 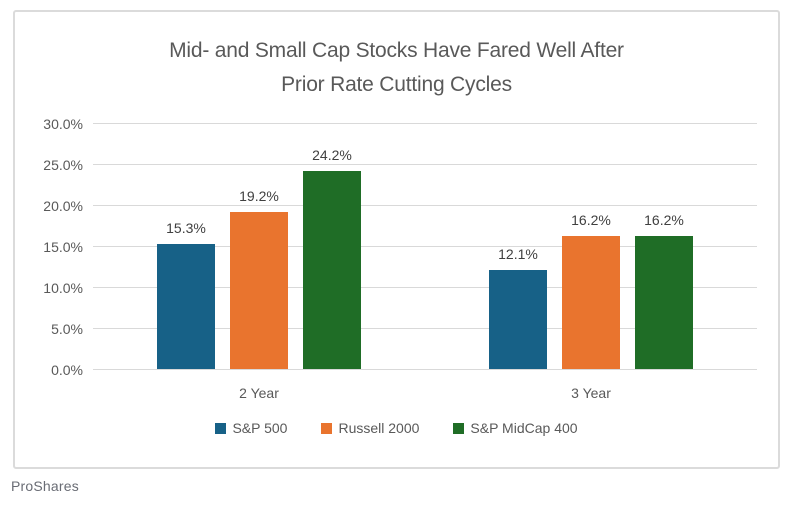 What do you see at coordinates (259, 196) in the screenshot?
I see `bar-value-label-russell-2000-2-year: 19.2%` at bounding box center [259, 196].